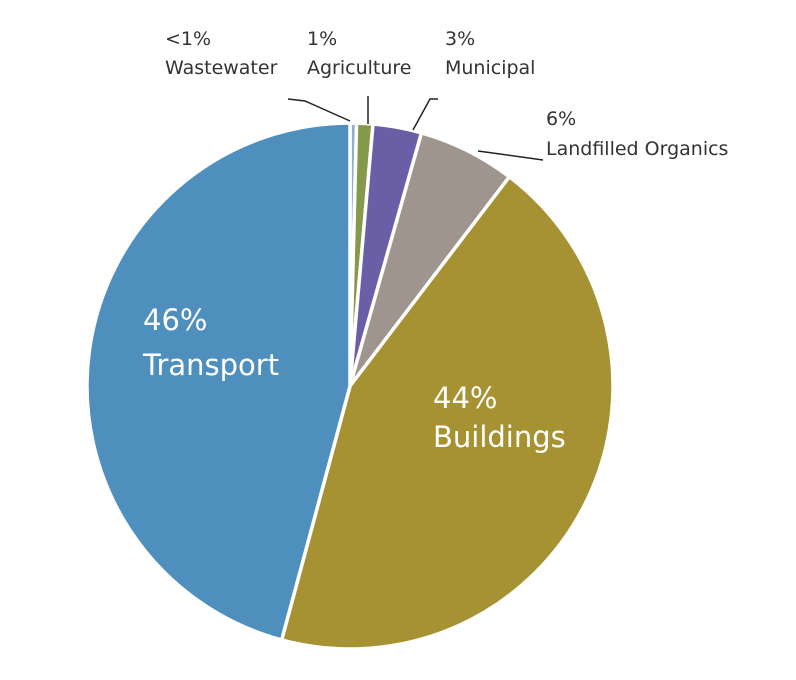 The width and height of the screenshot is (796, 680). Describe the element at coordinates (221, 68) in the screenshot. I see `slice-category-label: Wastewater` at that location.